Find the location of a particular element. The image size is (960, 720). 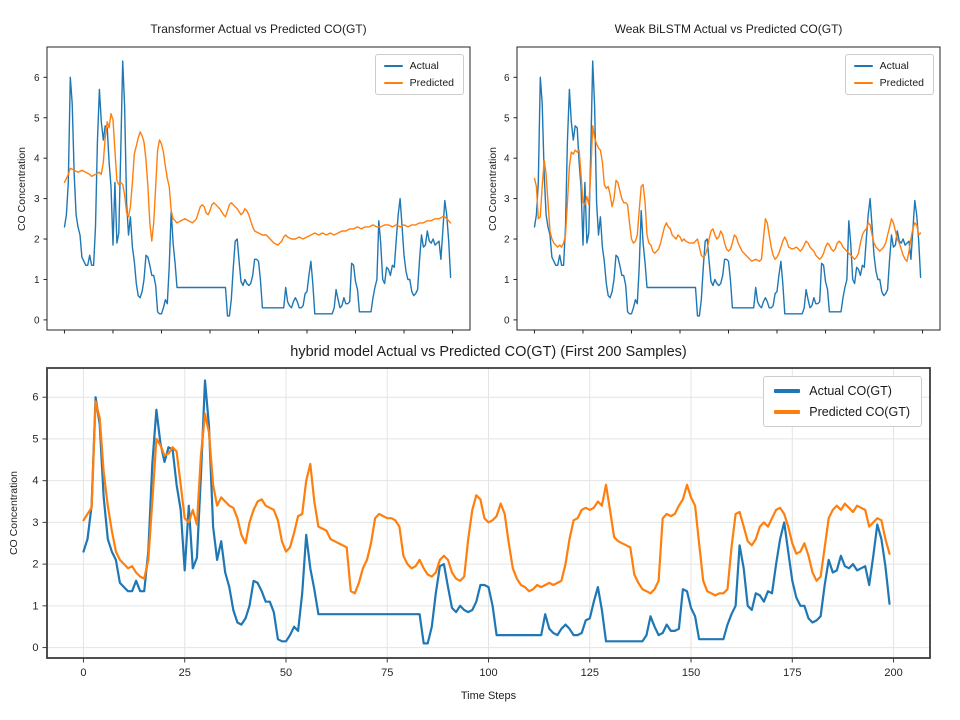

svg-text: 175 is located at coordinates (792, 673).